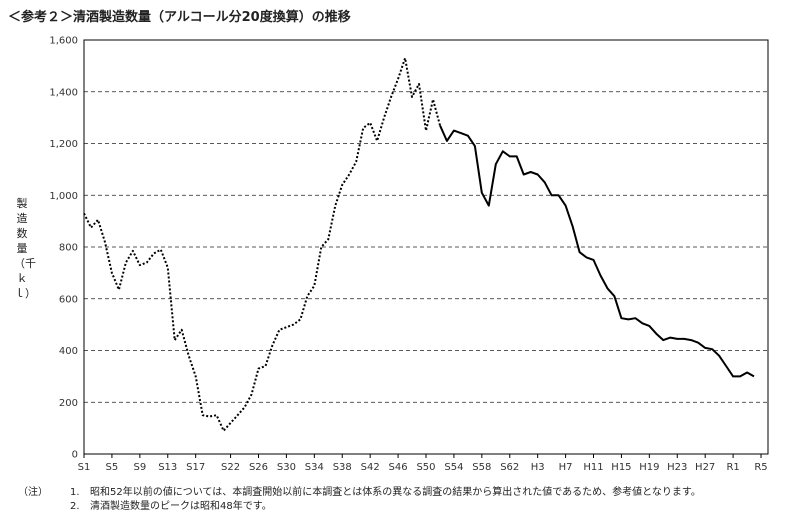  What do you see at coordinates (167, 467) in the screenshot?
I see `x-tick-label: S13` at bounding box center [167, 467].